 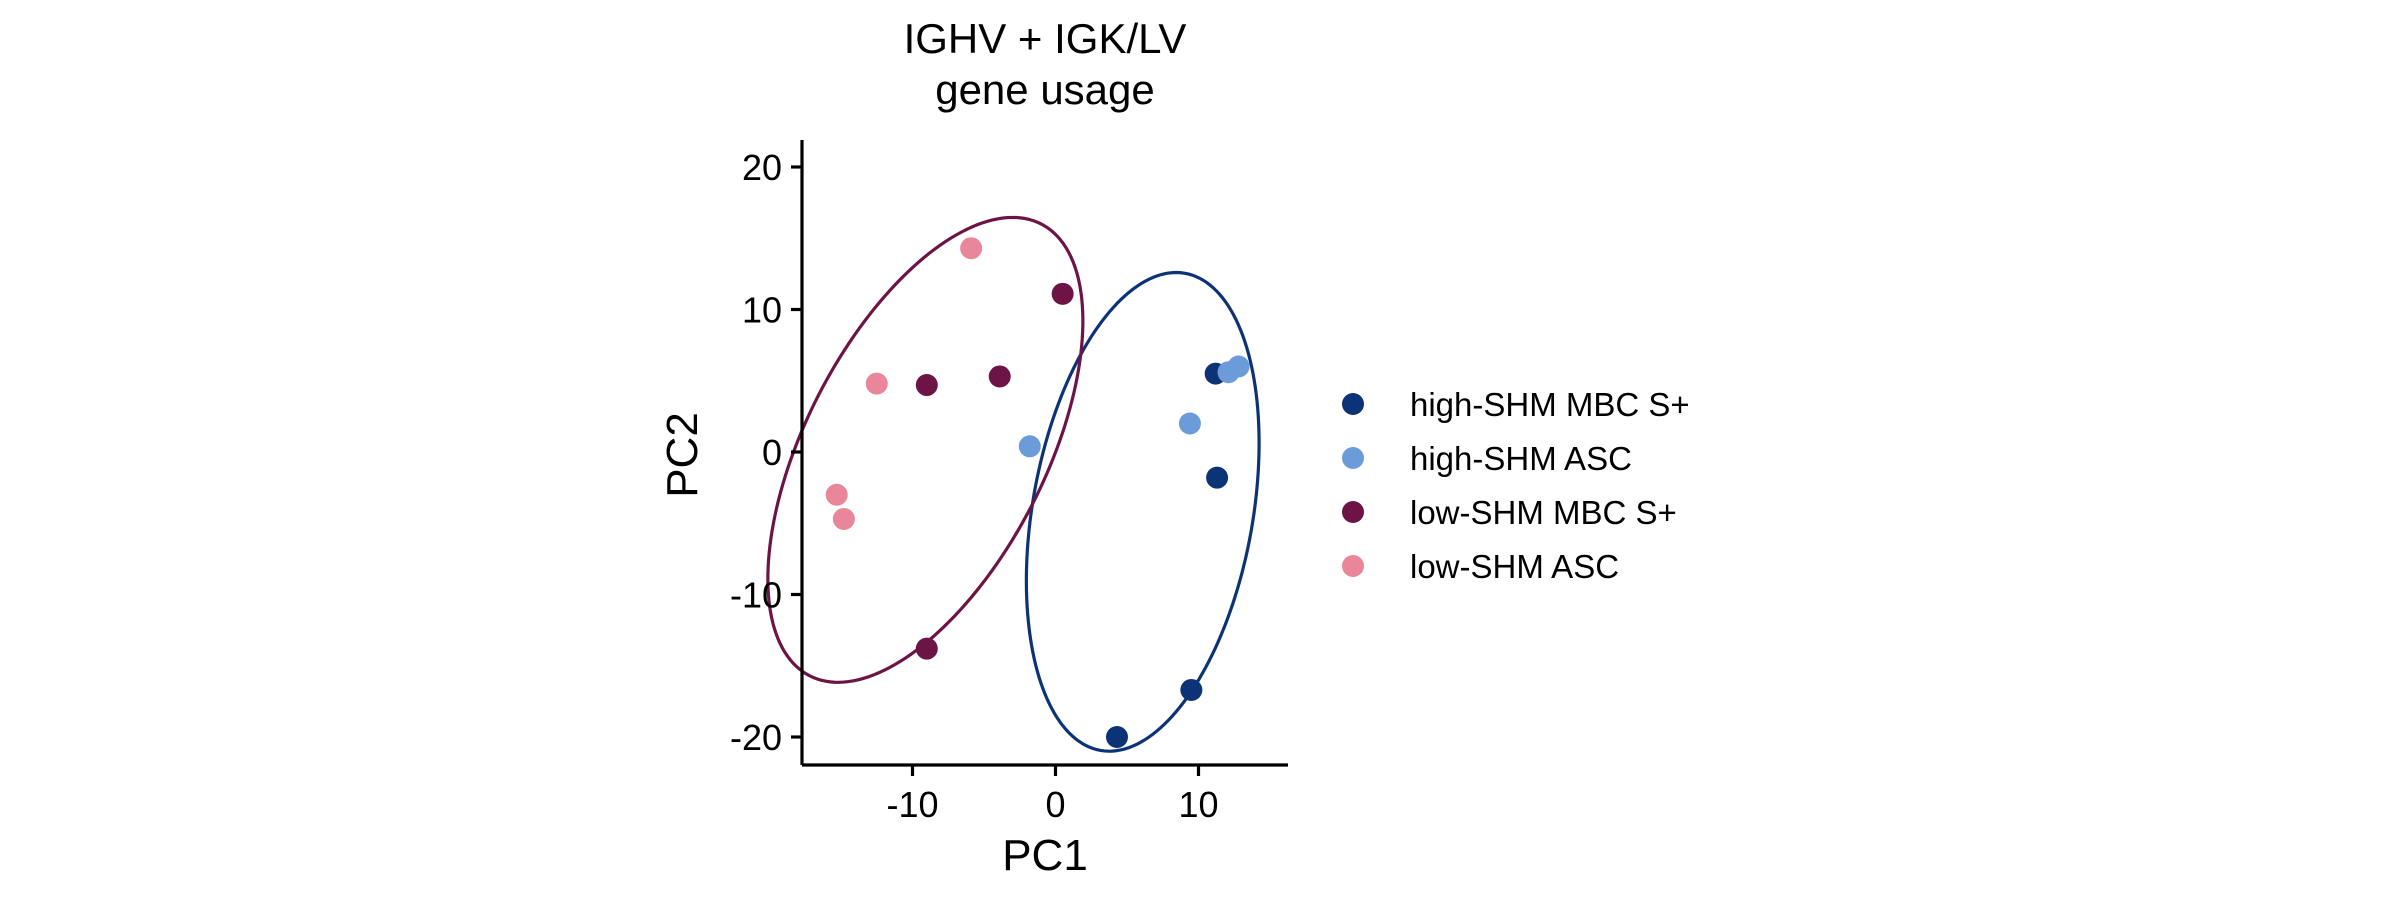 I want to click on y-tick-label: 0, so click(x=772, y=452).